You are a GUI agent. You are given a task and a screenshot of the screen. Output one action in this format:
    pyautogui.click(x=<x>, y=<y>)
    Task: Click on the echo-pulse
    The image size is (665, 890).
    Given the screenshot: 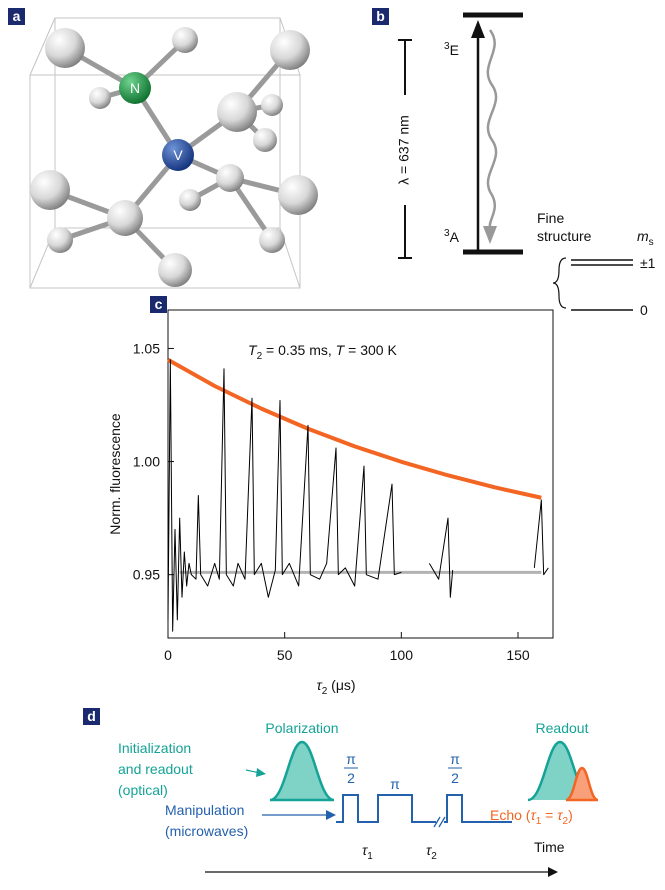 What is the action you would take?
    pyautogui.click(x=582, y=784)
    